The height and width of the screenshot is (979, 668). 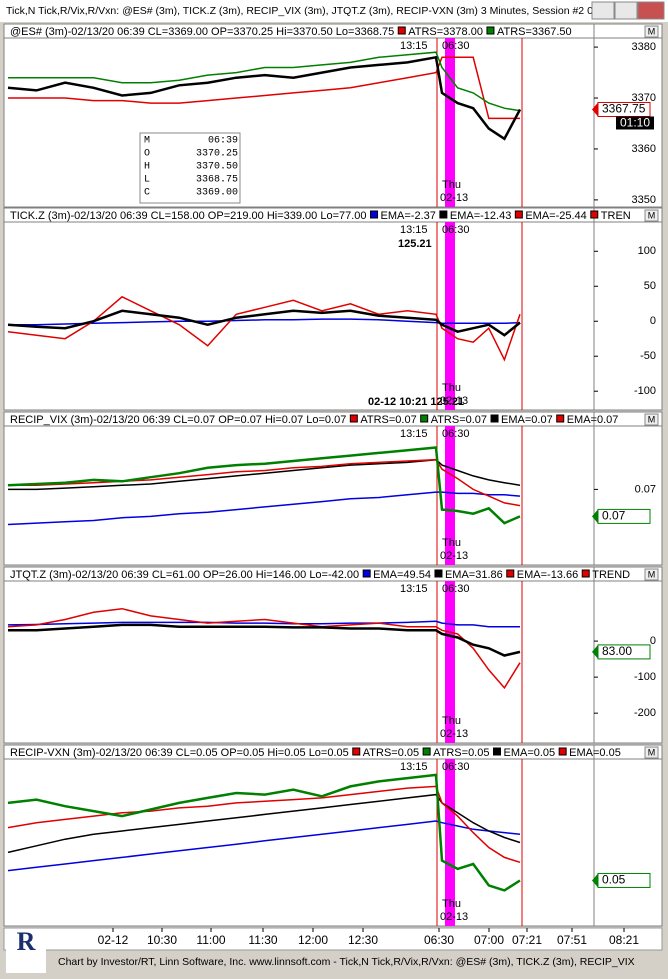 I want to click on y-tick-label: -100, so click(x=645, y=677).